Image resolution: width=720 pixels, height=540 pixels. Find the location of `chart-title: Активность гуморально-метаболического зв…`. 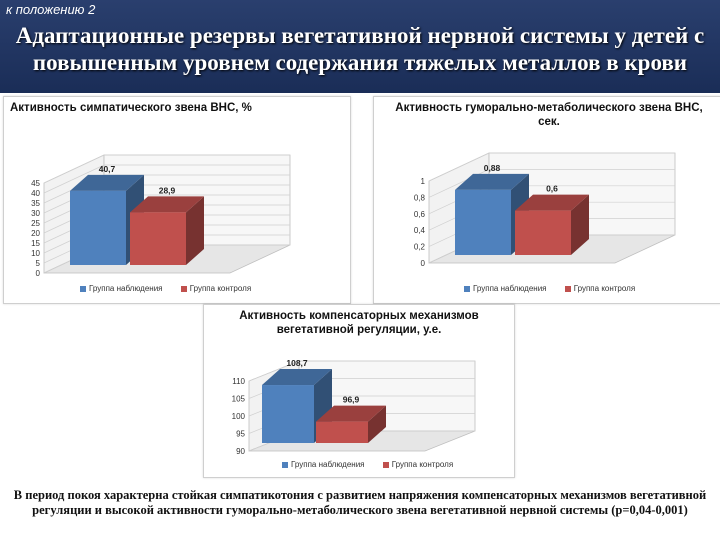

chart-title: Активность гуморально-метаболического зв… is located at coordinates (549, 115).